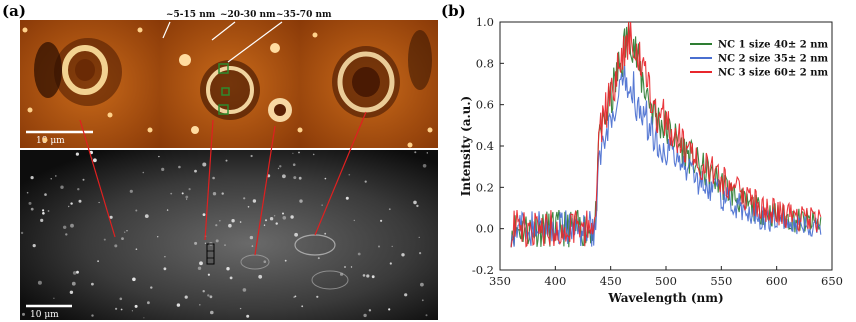 Image resolution: width=856 pixels, height=322 pixels. I want to click on y-axis-title: Intensity (a.u.), so click(466, 146).